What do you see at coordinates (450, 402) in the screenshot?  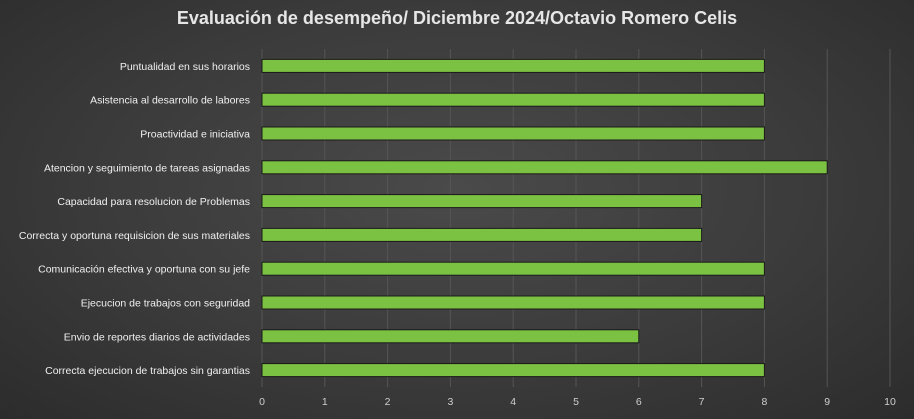 I see `x-tick-label: 3` at bounding box center [450, 402].